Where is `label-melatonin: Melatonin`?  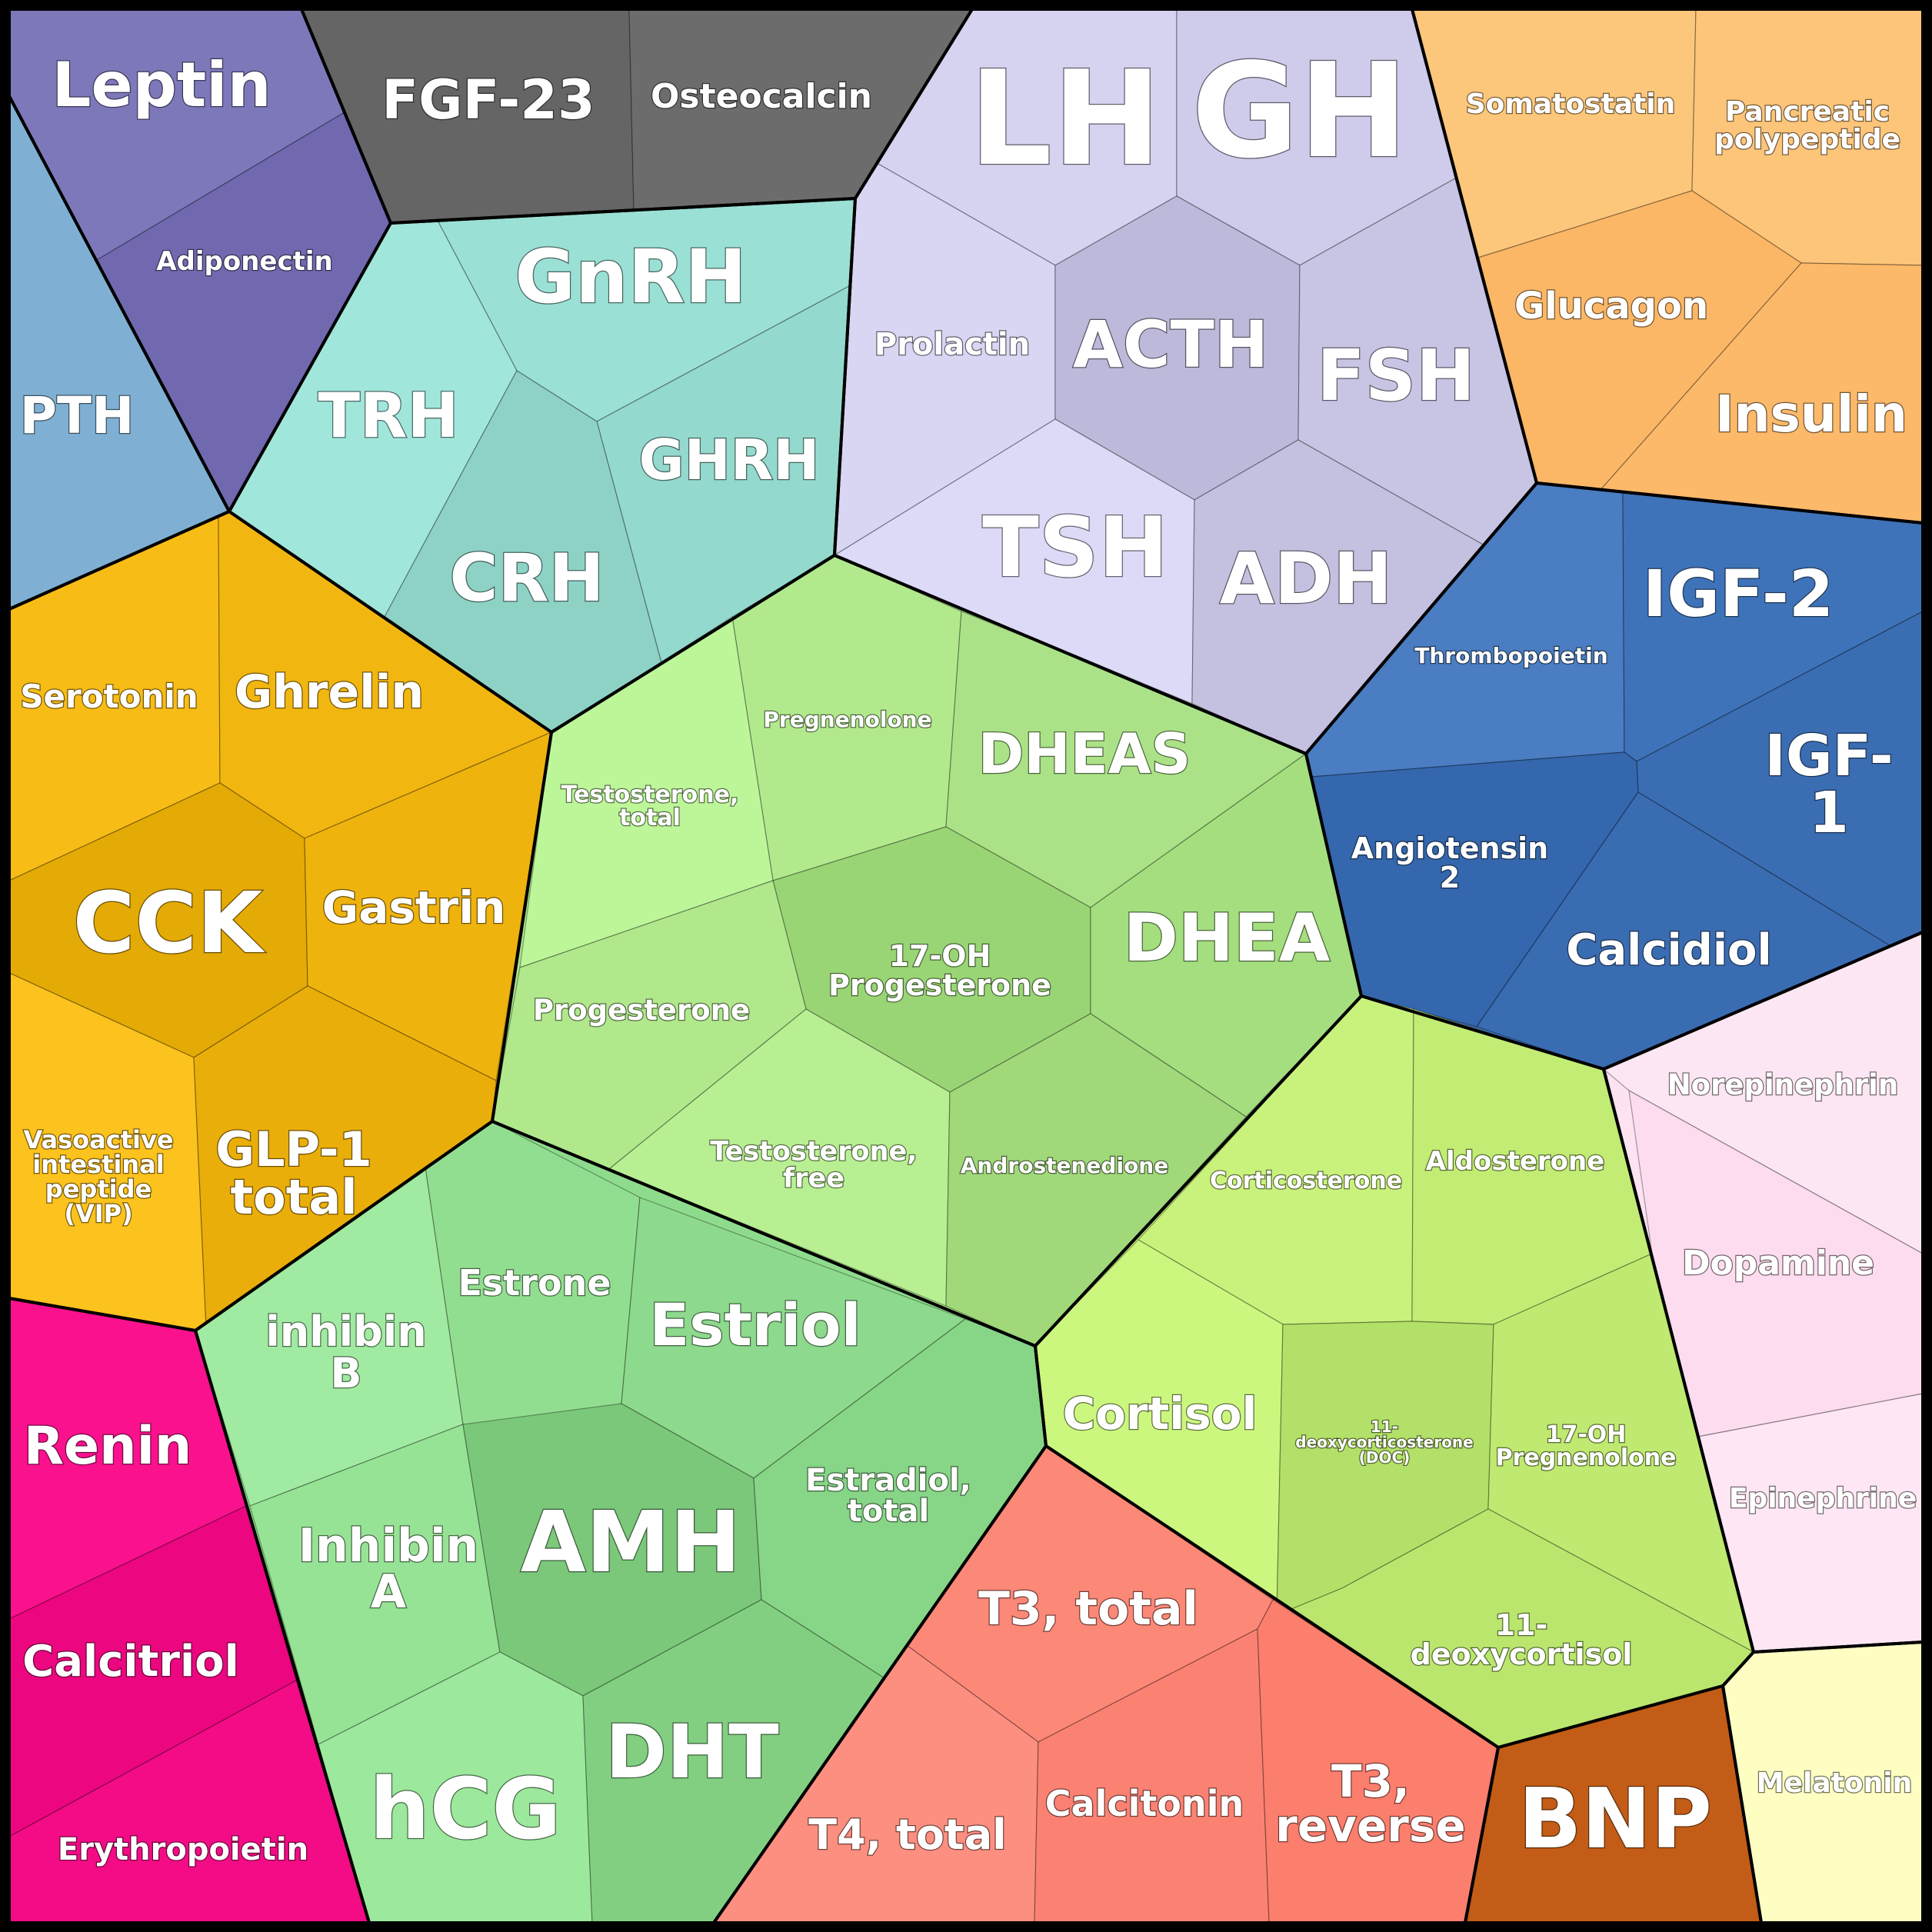 label-melatonin: Melatonin is located at coordinates (1834, 1783).